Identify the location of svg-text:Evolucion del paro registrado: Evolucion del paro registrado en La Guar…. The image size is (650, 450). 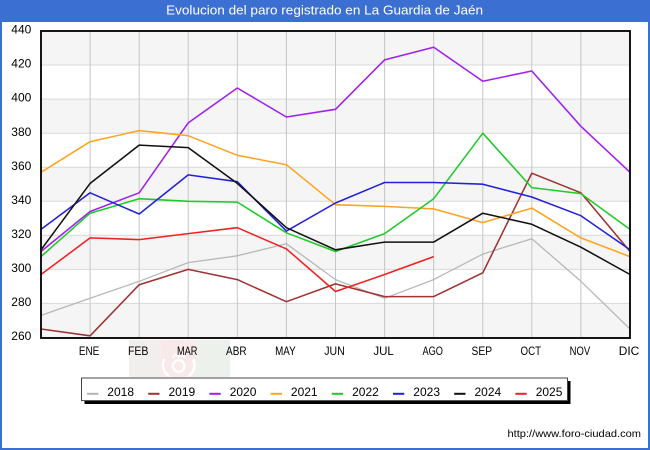
(324, 11).